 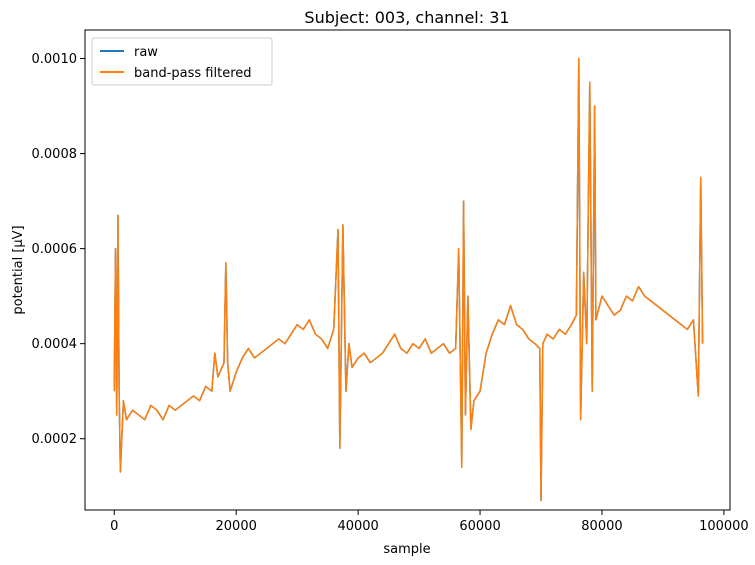 What do you see at coordinates (55, 249) in the screenshot?
I see `y-tick-label: 0.0006` at bounding box center [55, 249].